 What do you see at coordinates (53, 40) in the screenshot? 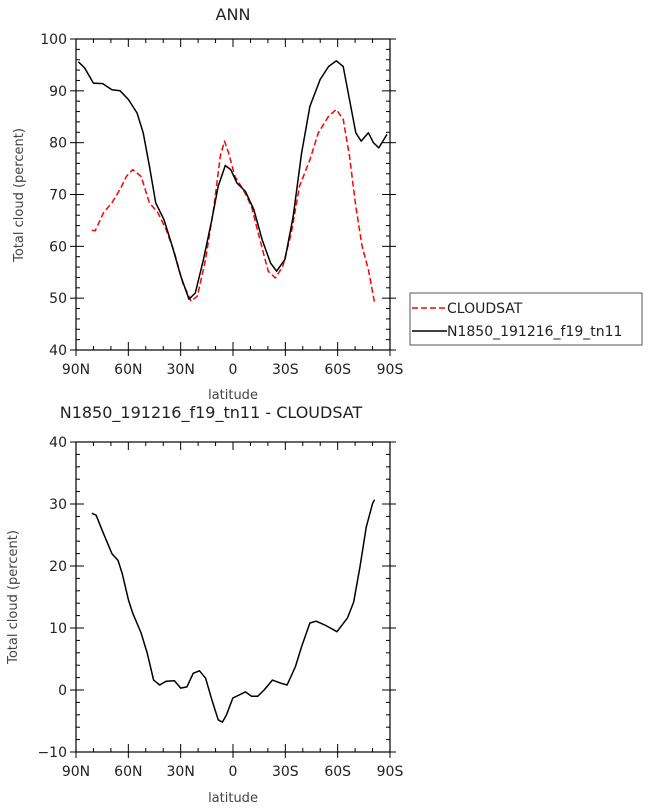
I see `y-tick-label: 100` at bounding box center [53, 40].